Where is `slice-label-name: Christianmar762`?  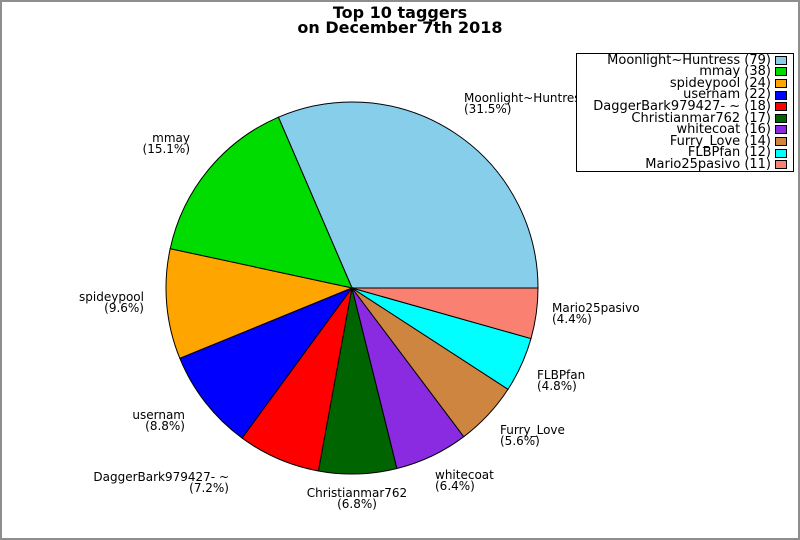
slice-label-name: Christianmar762 is located at coordinates (357, 493).